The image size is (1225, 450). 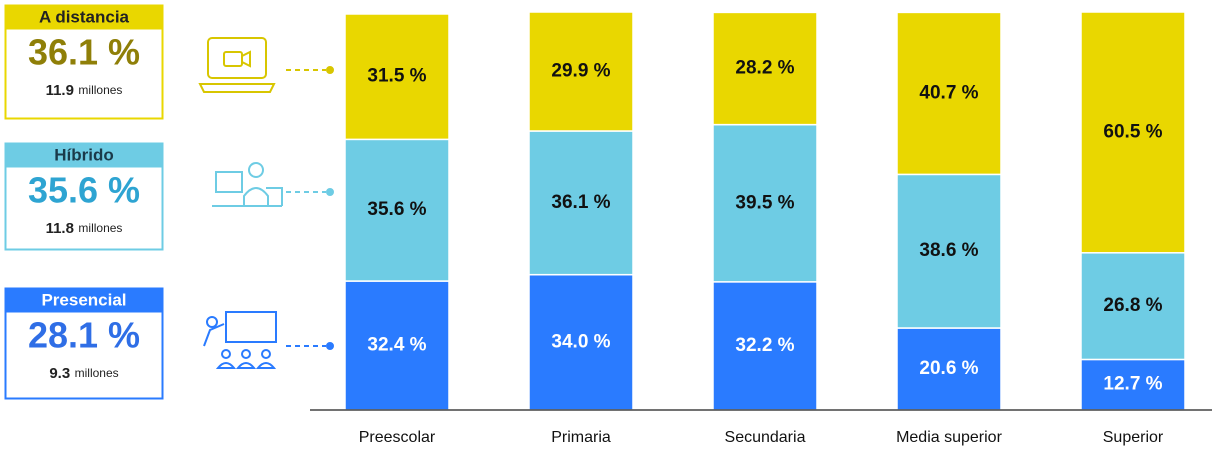 What do you see at coordinates (273, 184) in the screenshot?
I see `hybrid-icon` at bounding box center [273, 184].